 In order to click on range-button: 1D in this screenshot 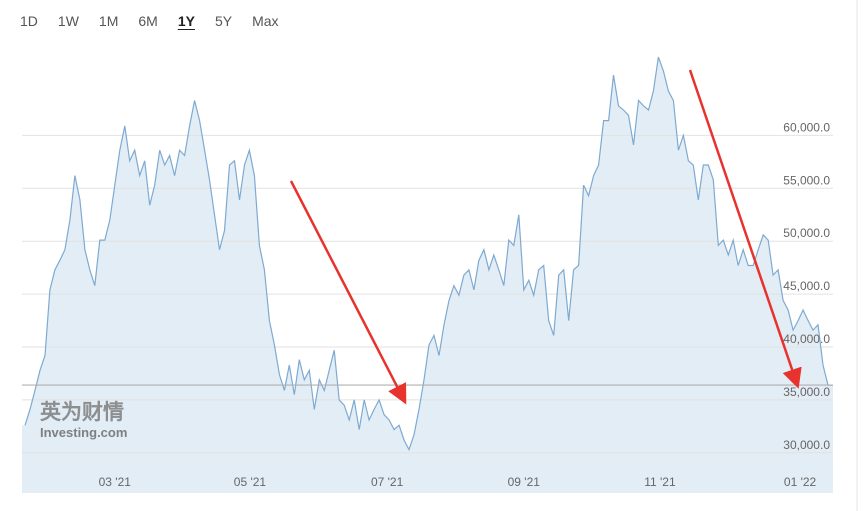, I will do `click(29, 21)`.